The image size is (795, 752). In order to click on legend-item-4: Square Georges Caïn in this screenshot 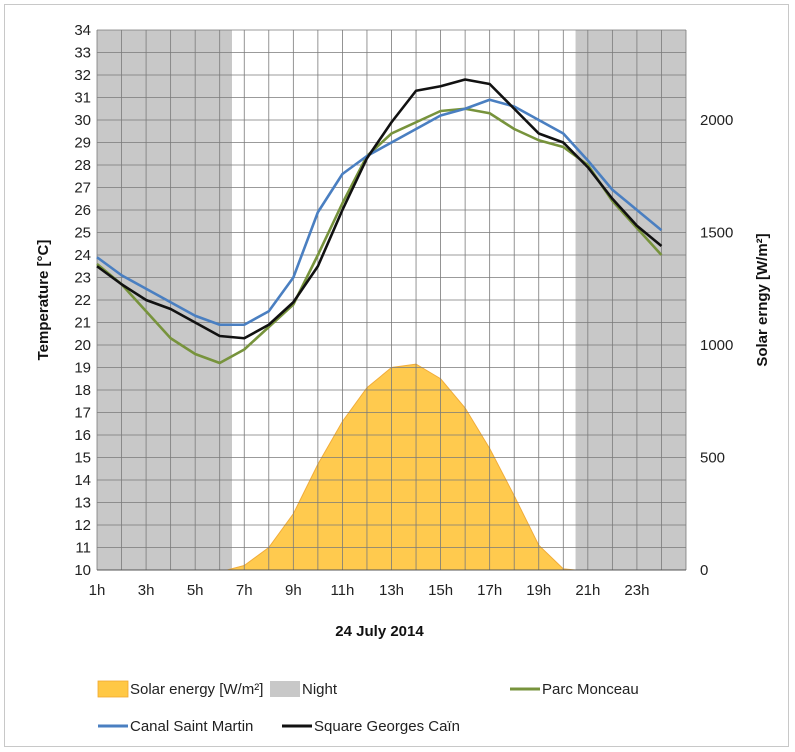, I will do `click(371, 726)`.